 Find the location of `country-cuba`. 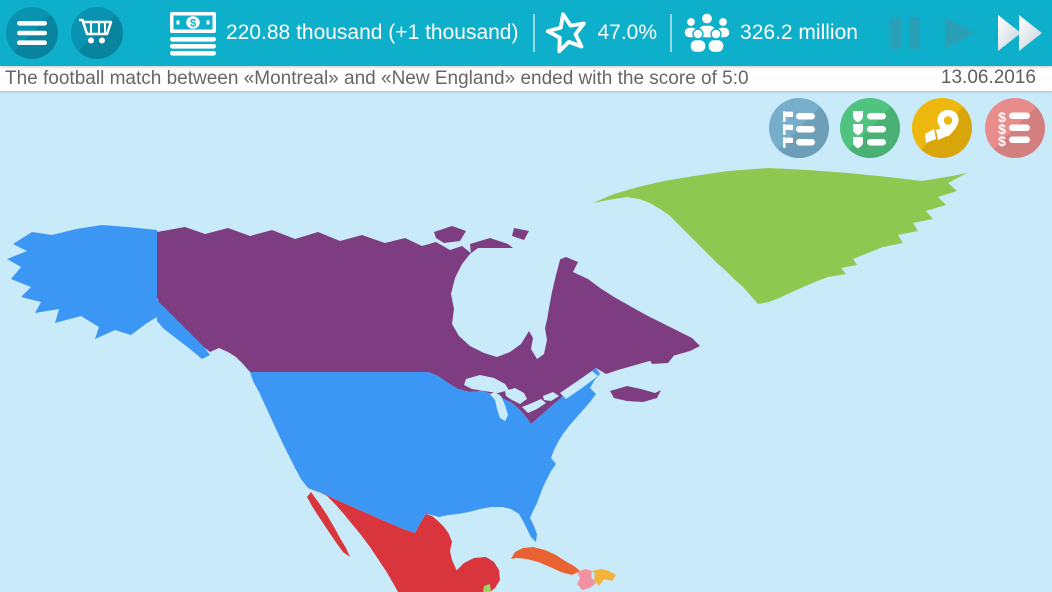

country-cuba is located at coordinates (545, 561).